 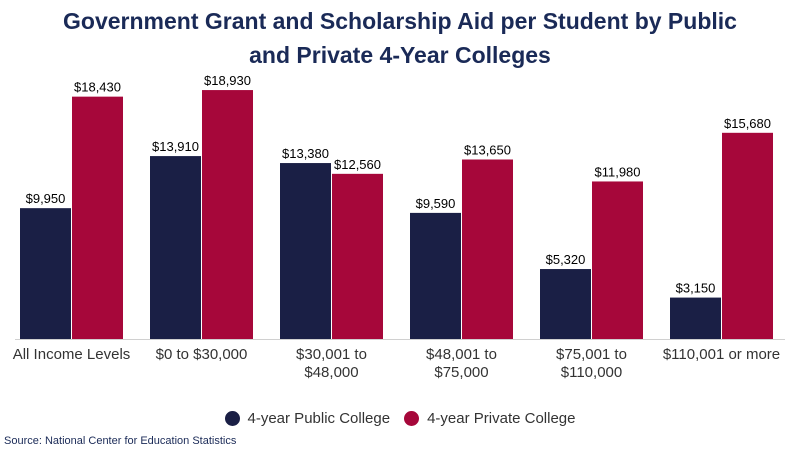 What do you see at coordinates (436, 203) in the screenshot?
I see `value-label-public-3: $9,590` at bounding box center [436, 203].